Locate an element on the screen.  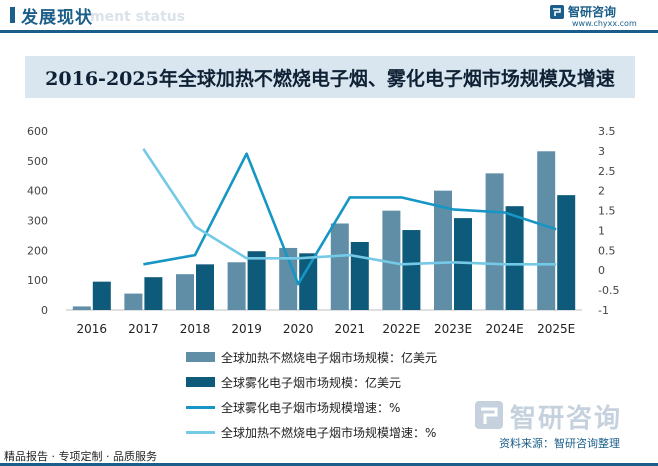
chart-title: 2016-2025年全球加热不燃烧电子烟、雾化电子烟市场规模及增速 is located at coordinates (330, 78).